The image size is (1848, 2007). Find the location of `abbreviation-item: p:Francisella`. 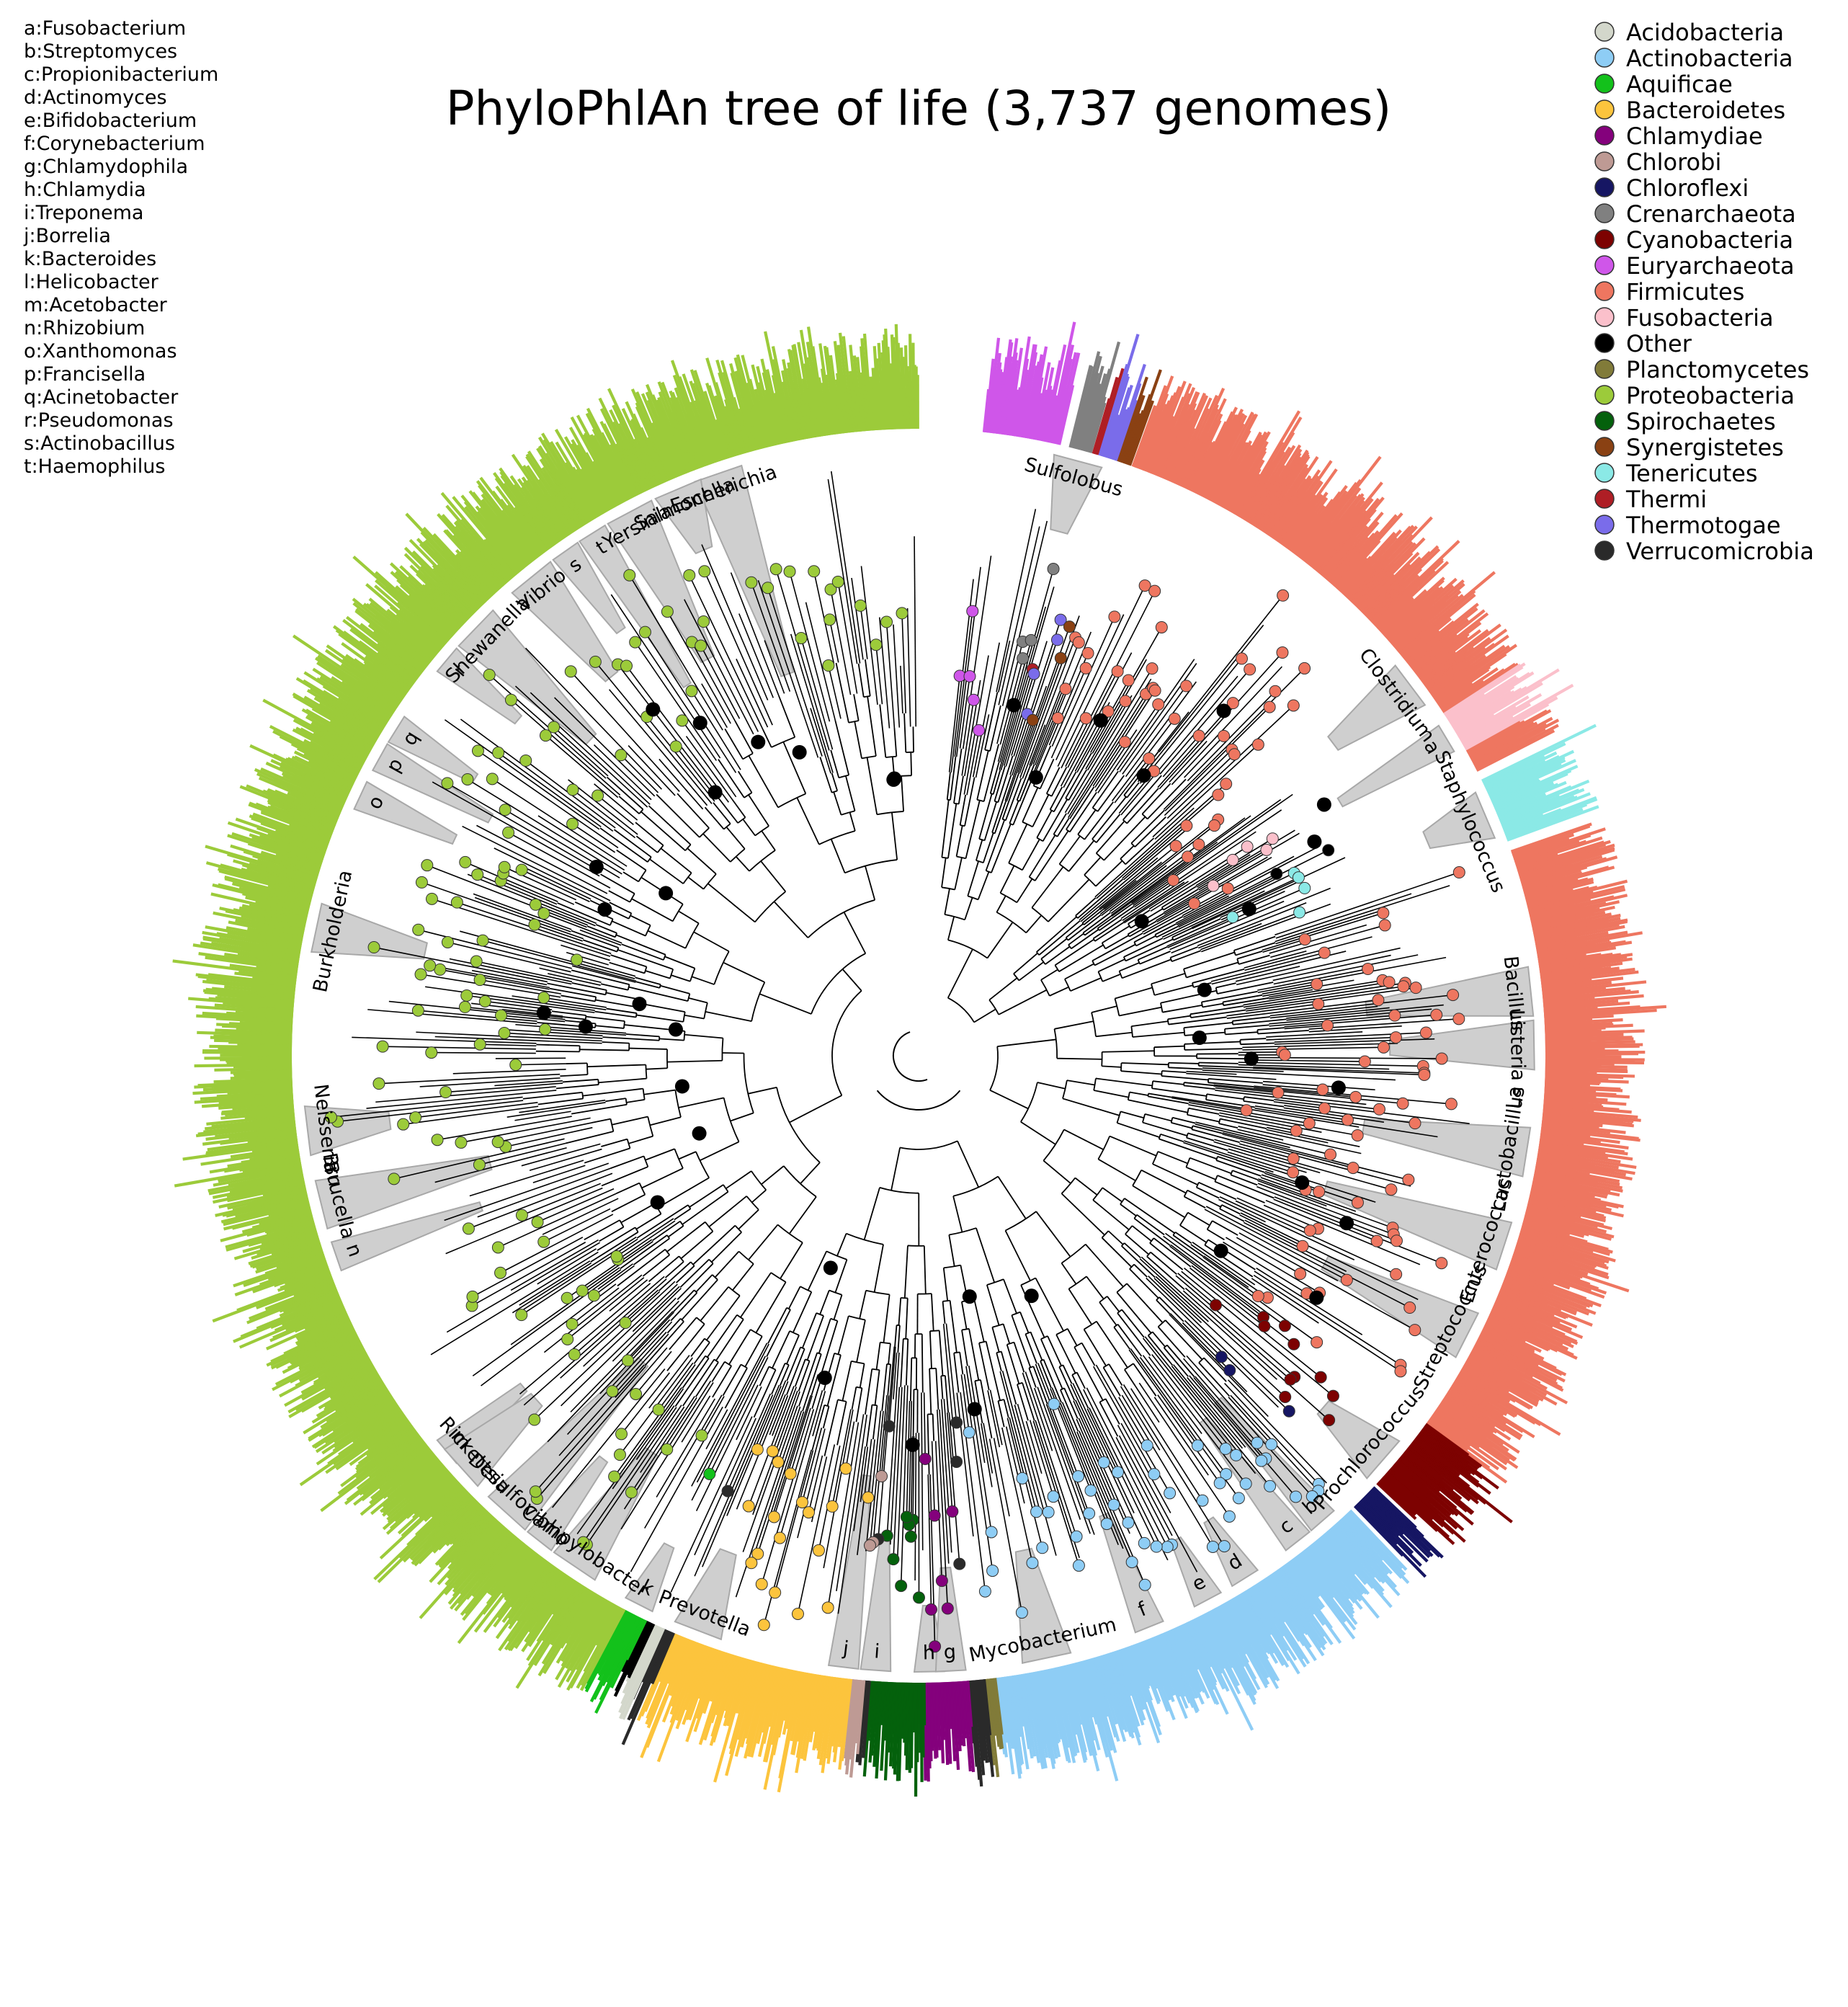

abbreviation-item: p:Francisella is located at coordinates (85, 374).